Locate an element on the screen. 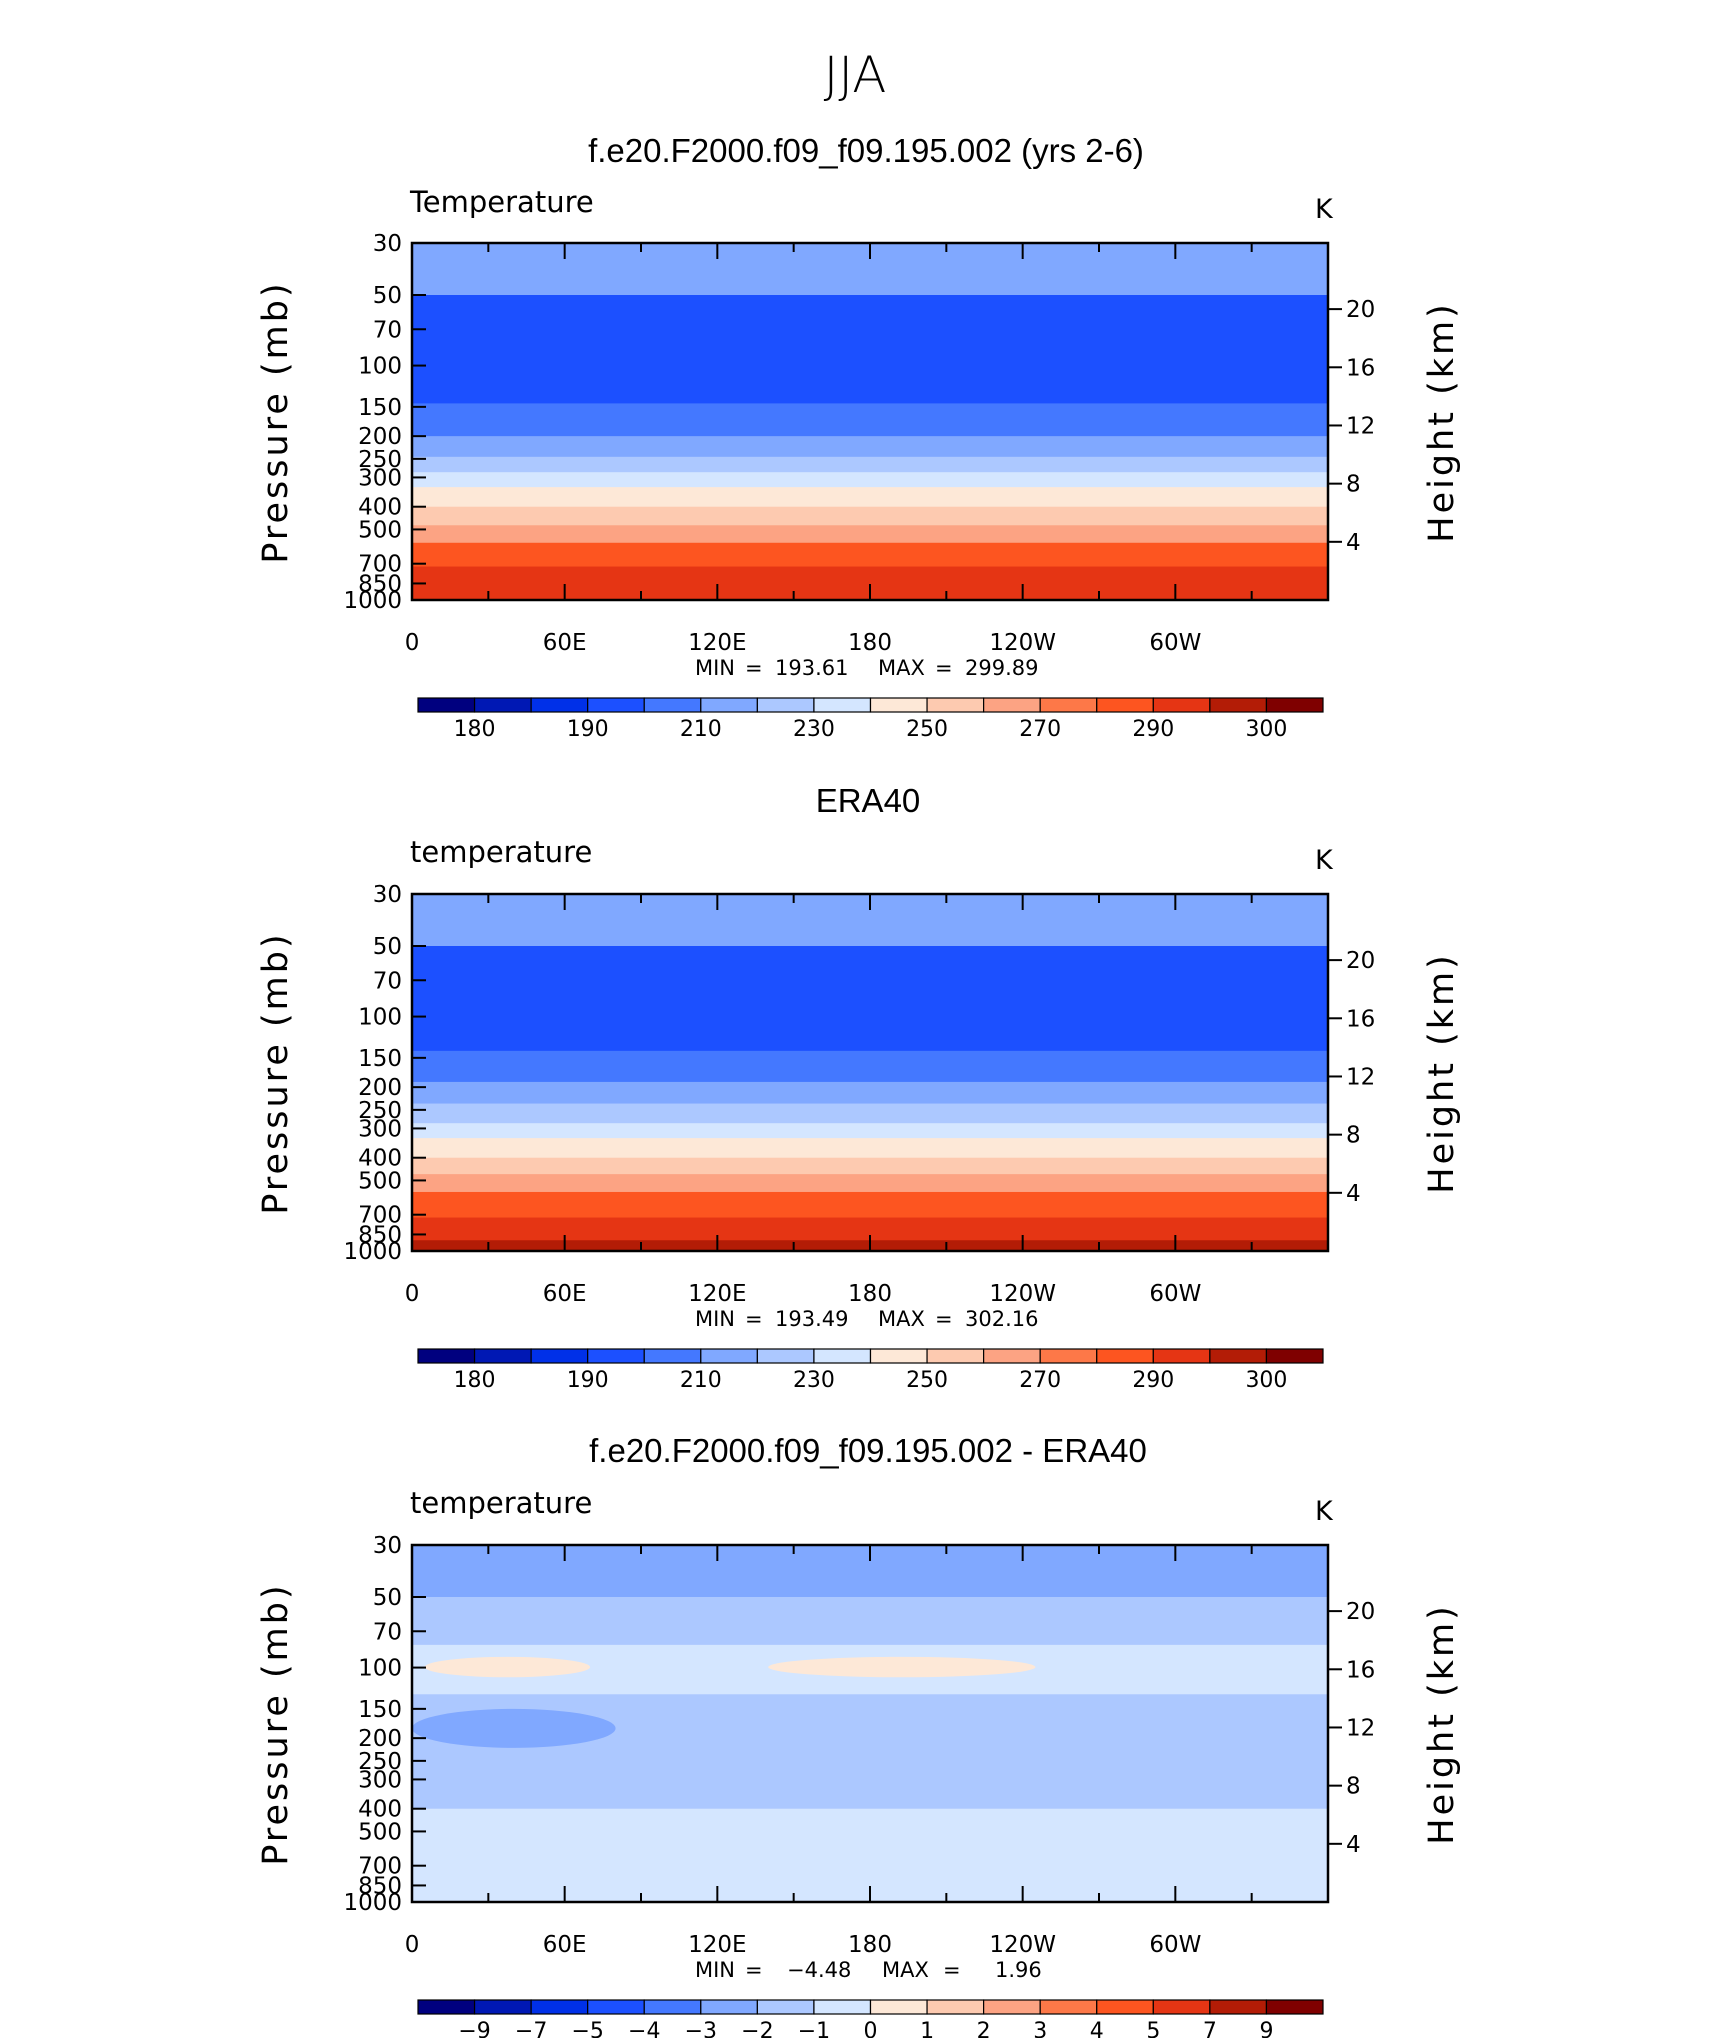  panel-1-colorbar: 180 190 210 230 250 270 290 300 is located at coordinates (870, 719).